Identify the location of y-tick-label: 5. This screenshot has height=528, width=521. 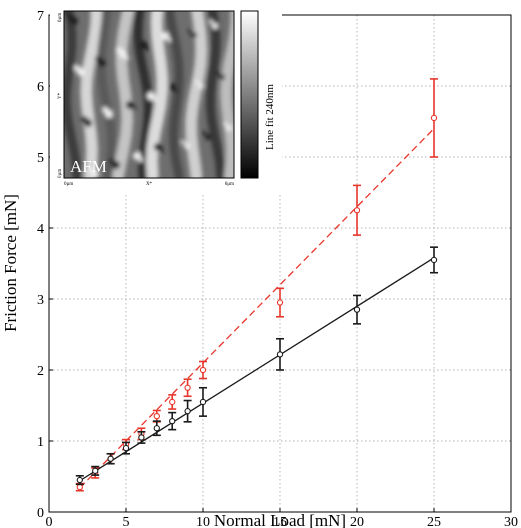
(40, 158).